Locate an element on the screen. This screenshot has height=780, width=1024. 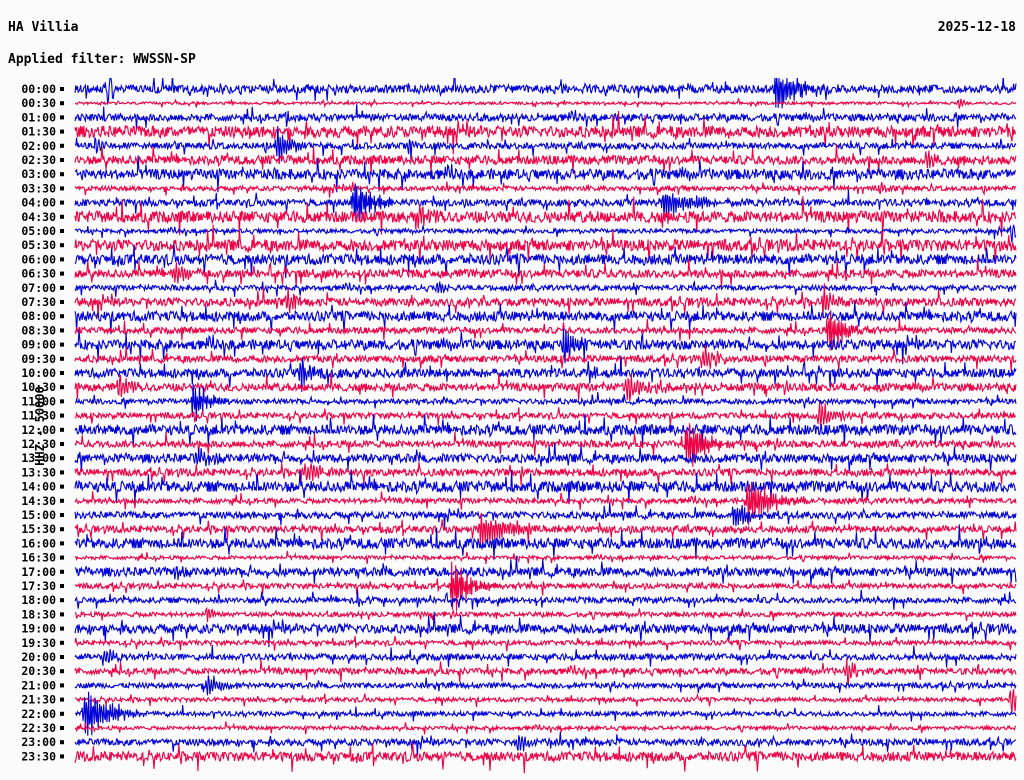
row-time-label: 12:00 is located at coordinates (38, 430).